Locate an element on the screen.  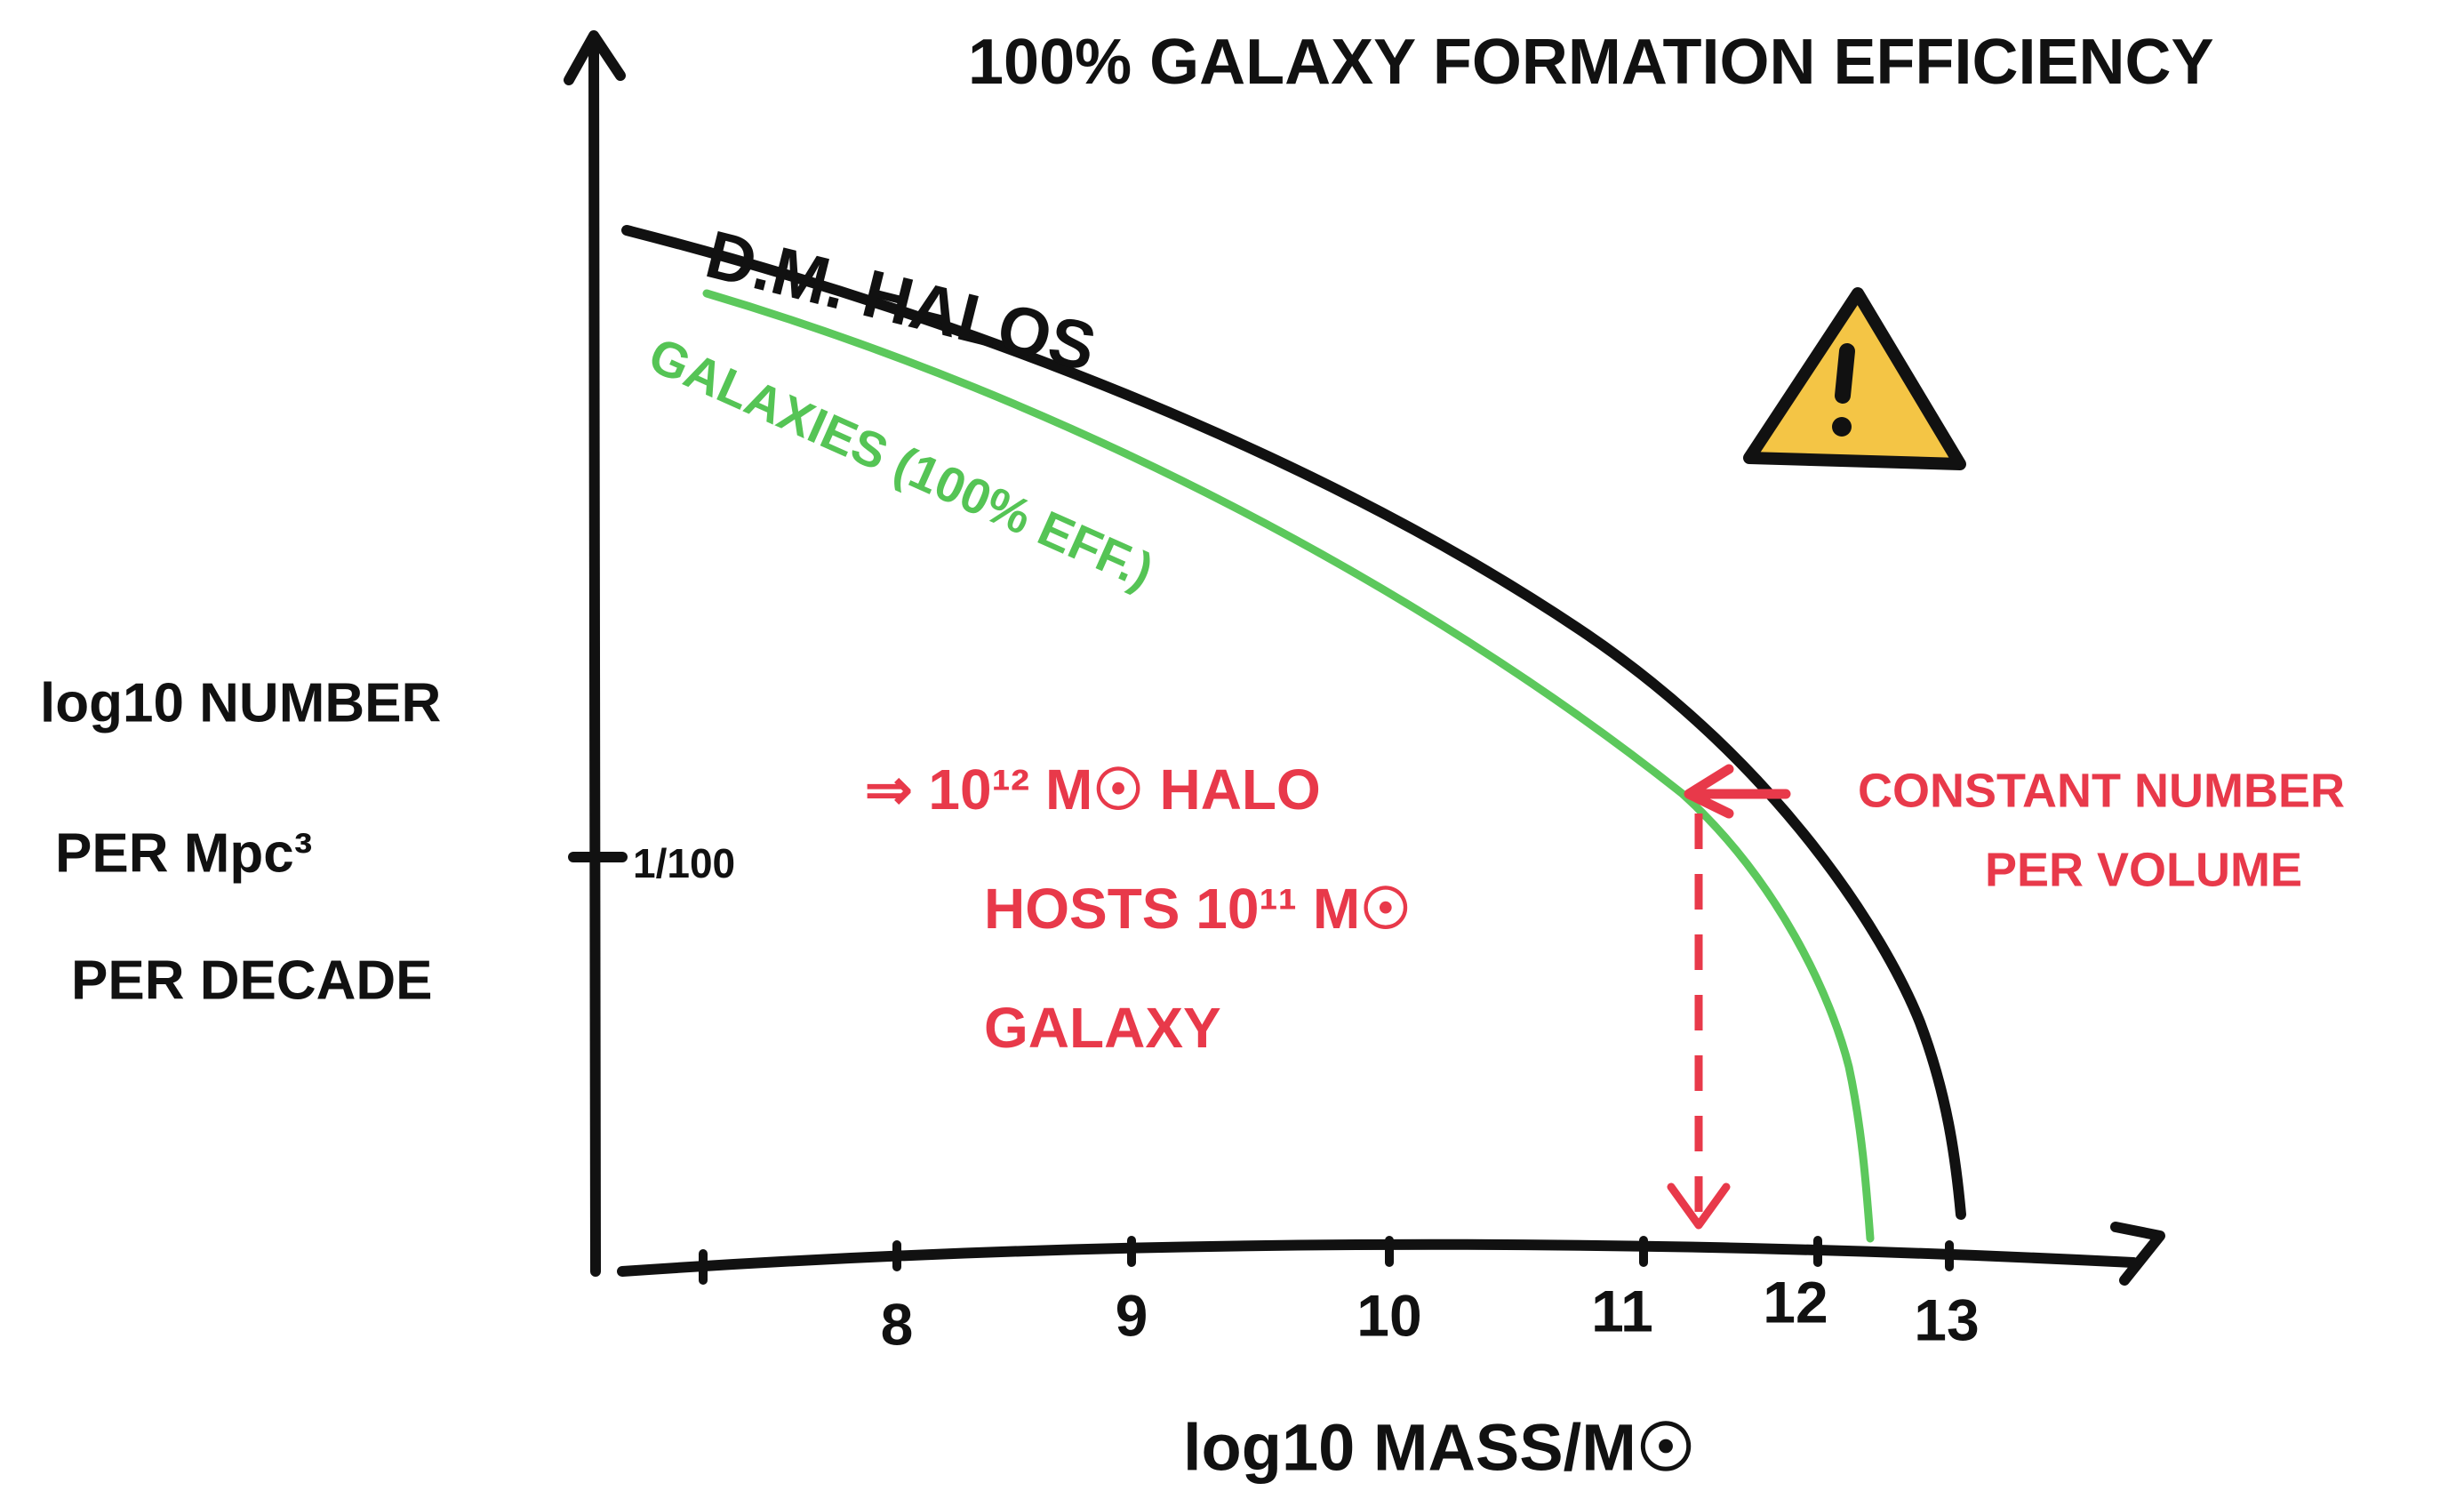
x-tick-label: 10 is located at coordinates (1388, 1315).